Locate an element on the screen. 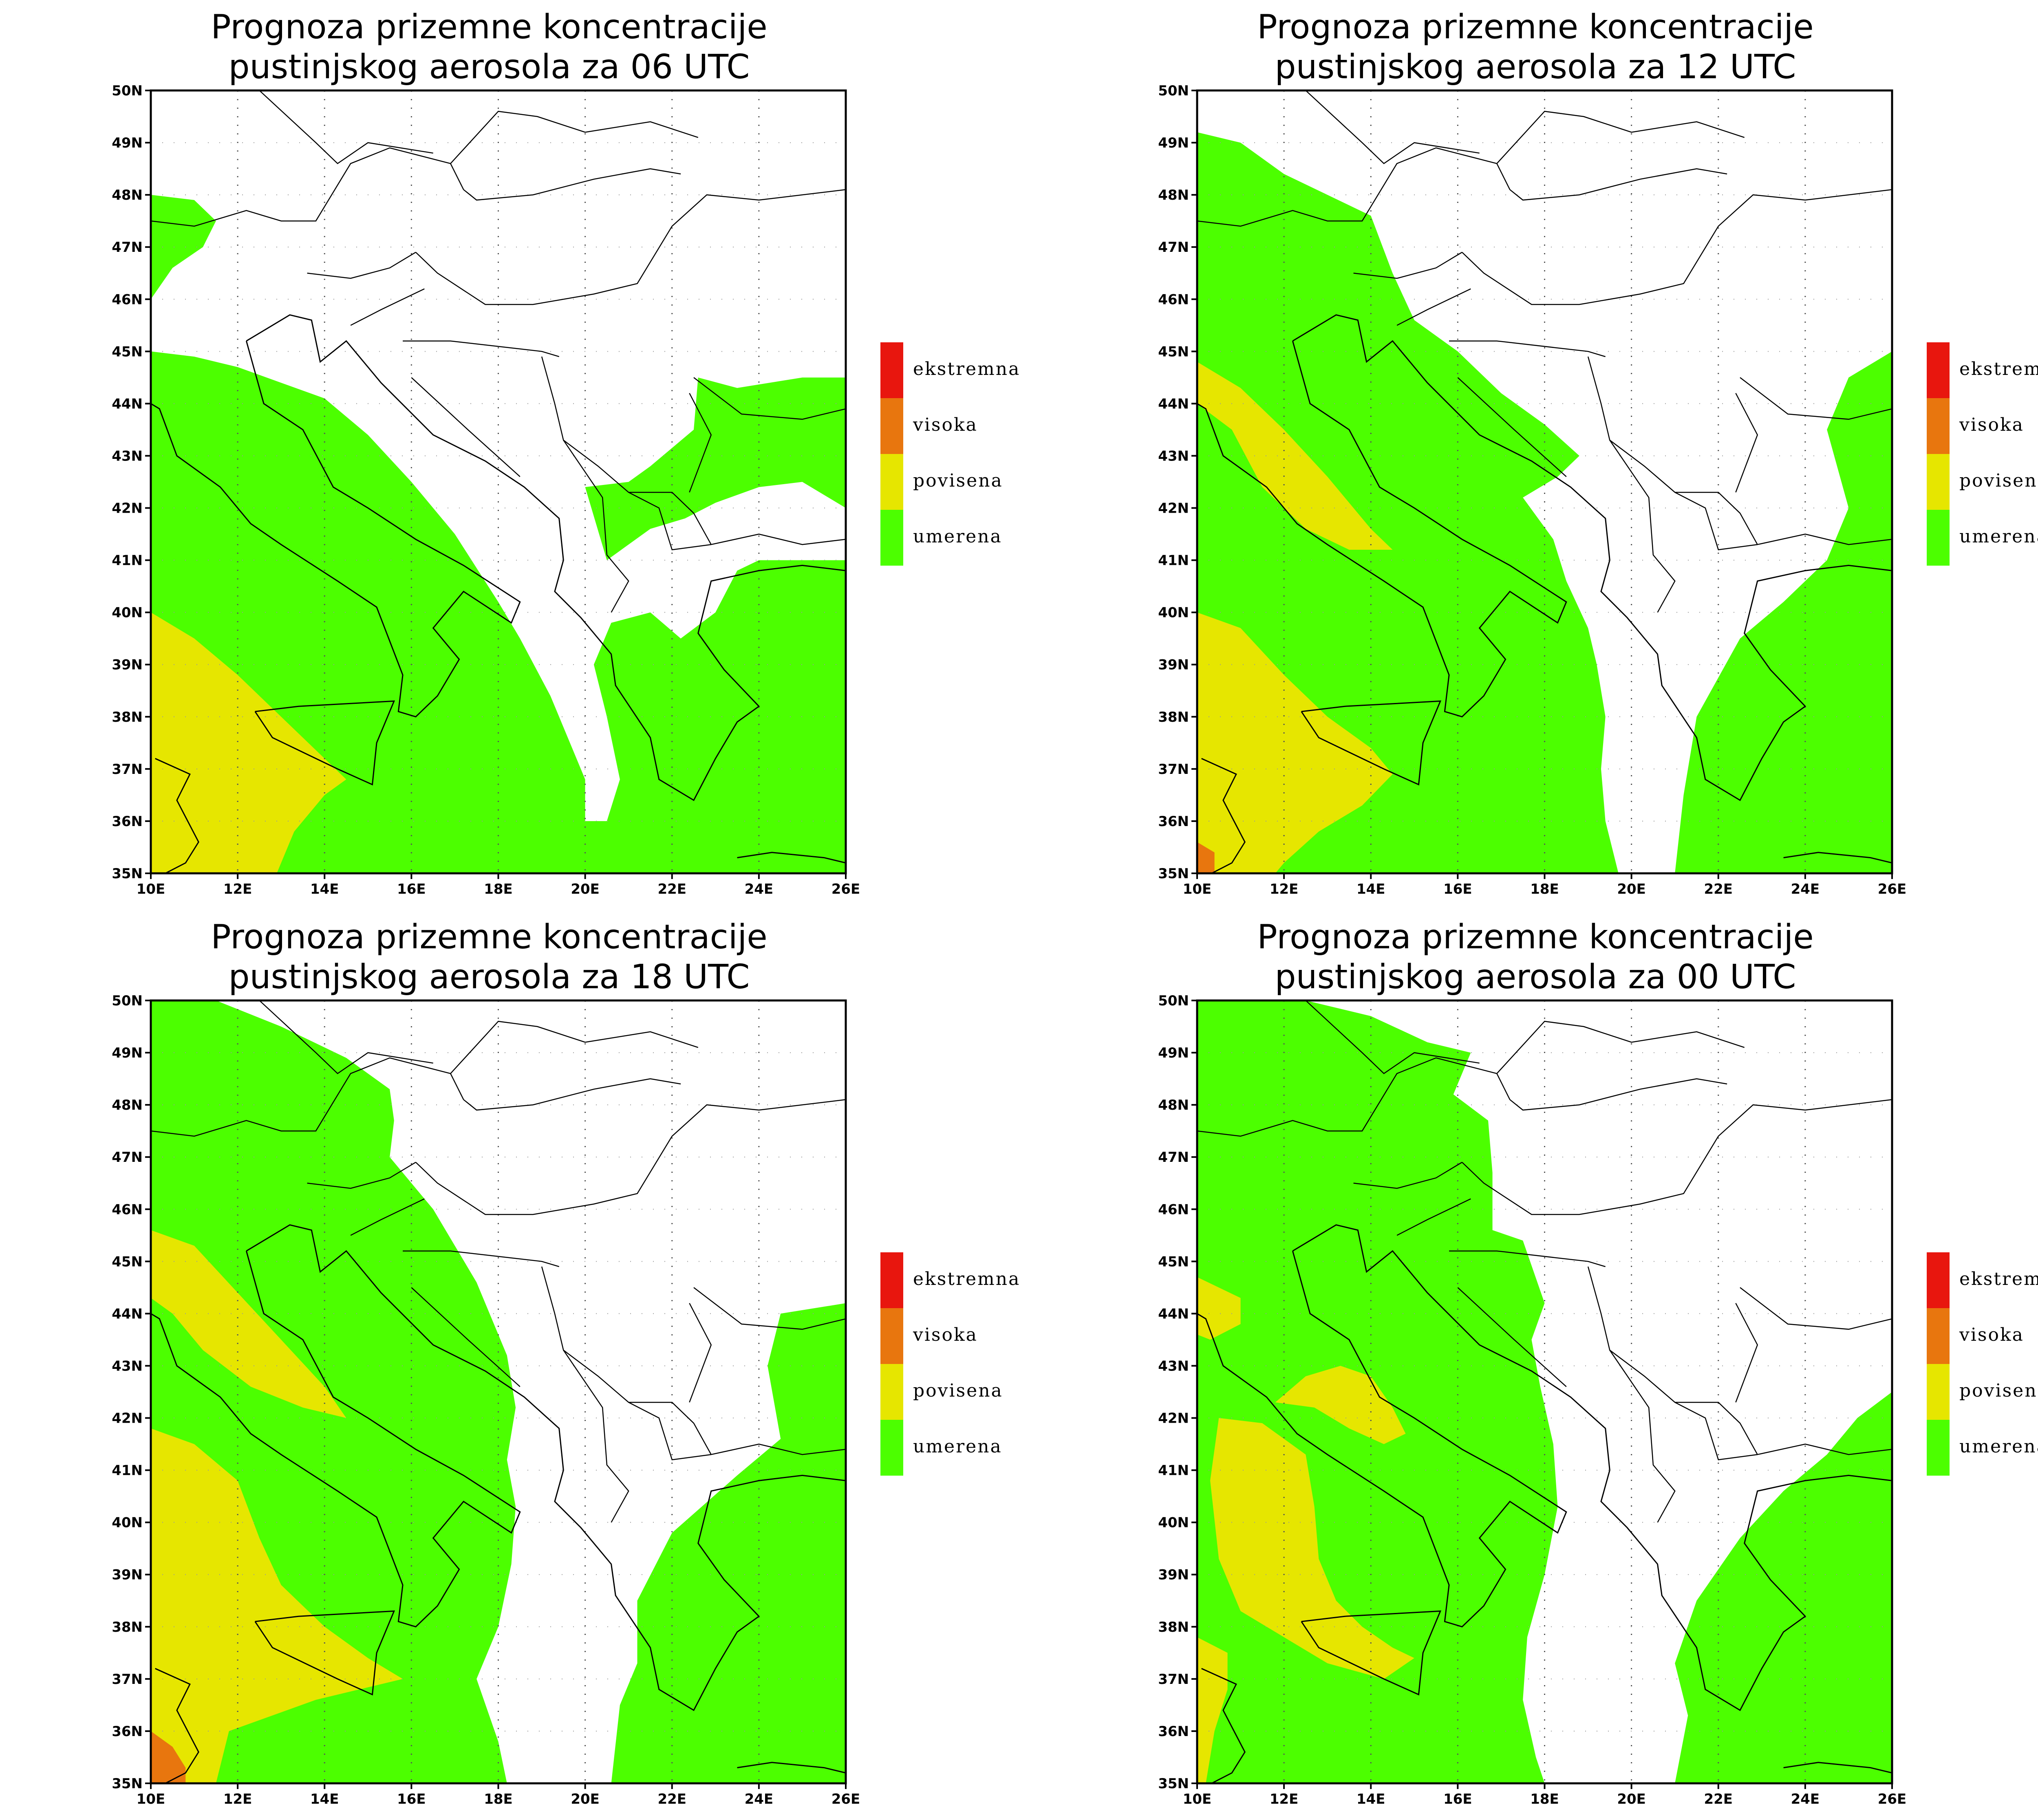 This screenshot has width=2038, height=1820. lon-tick-label: 10E is located at coordinates (1197, 889).